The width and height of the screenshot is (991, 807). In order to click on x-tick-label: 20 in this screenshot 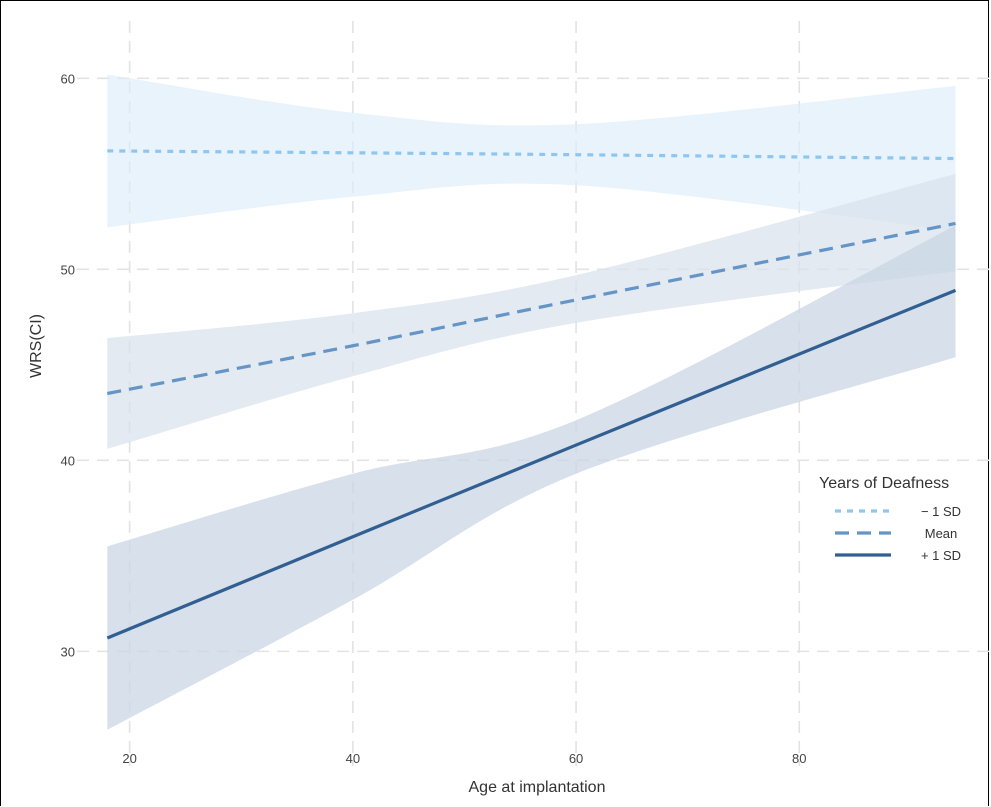, I will do `click(129, 758)`.